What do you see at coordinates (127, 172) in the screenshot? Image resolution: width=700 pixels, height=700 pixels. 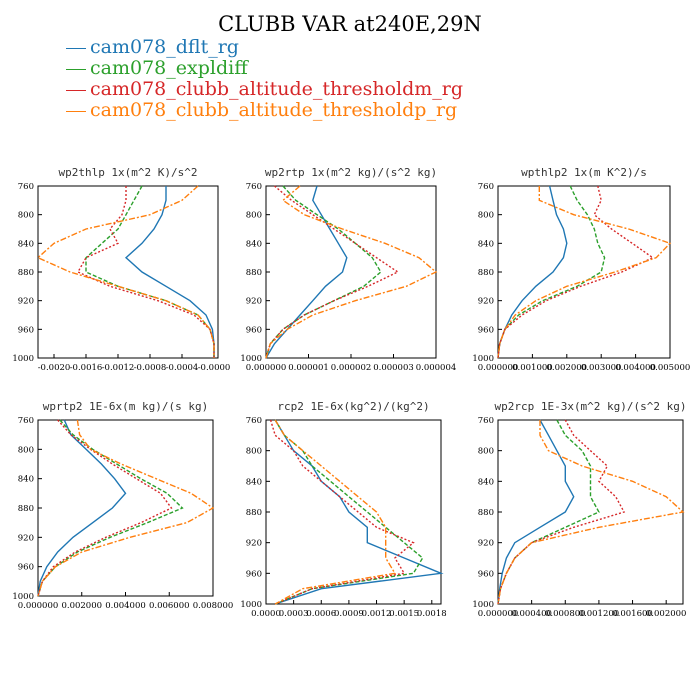 I see `panel-title: wp2thlp 1x(m^2 K)/s^2` at bounding box center [127, 172].